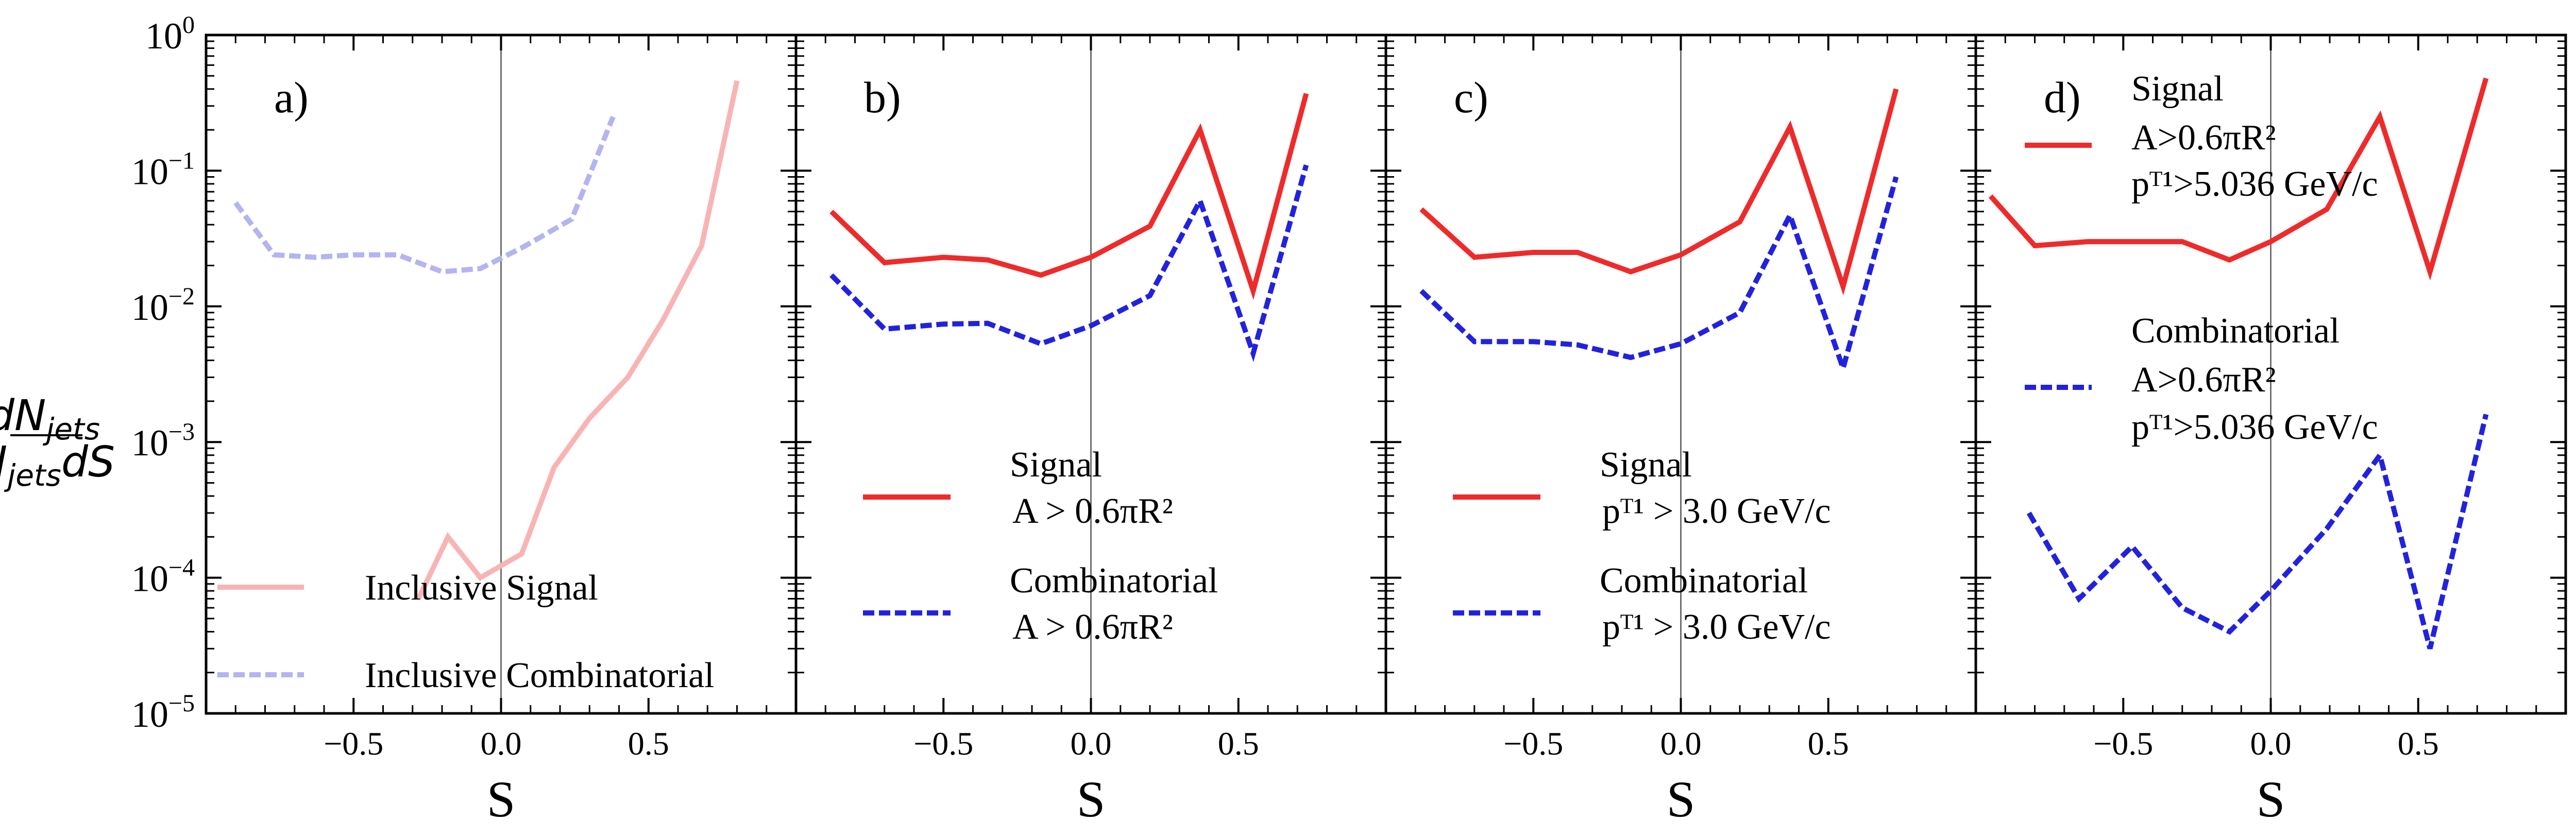 This screenshot has height=837, width=2576. What do you see at coordinates (50, 419) in the screenshot?
I see `ylabel-numerator: dNjets` at bounding box center [50, 419].